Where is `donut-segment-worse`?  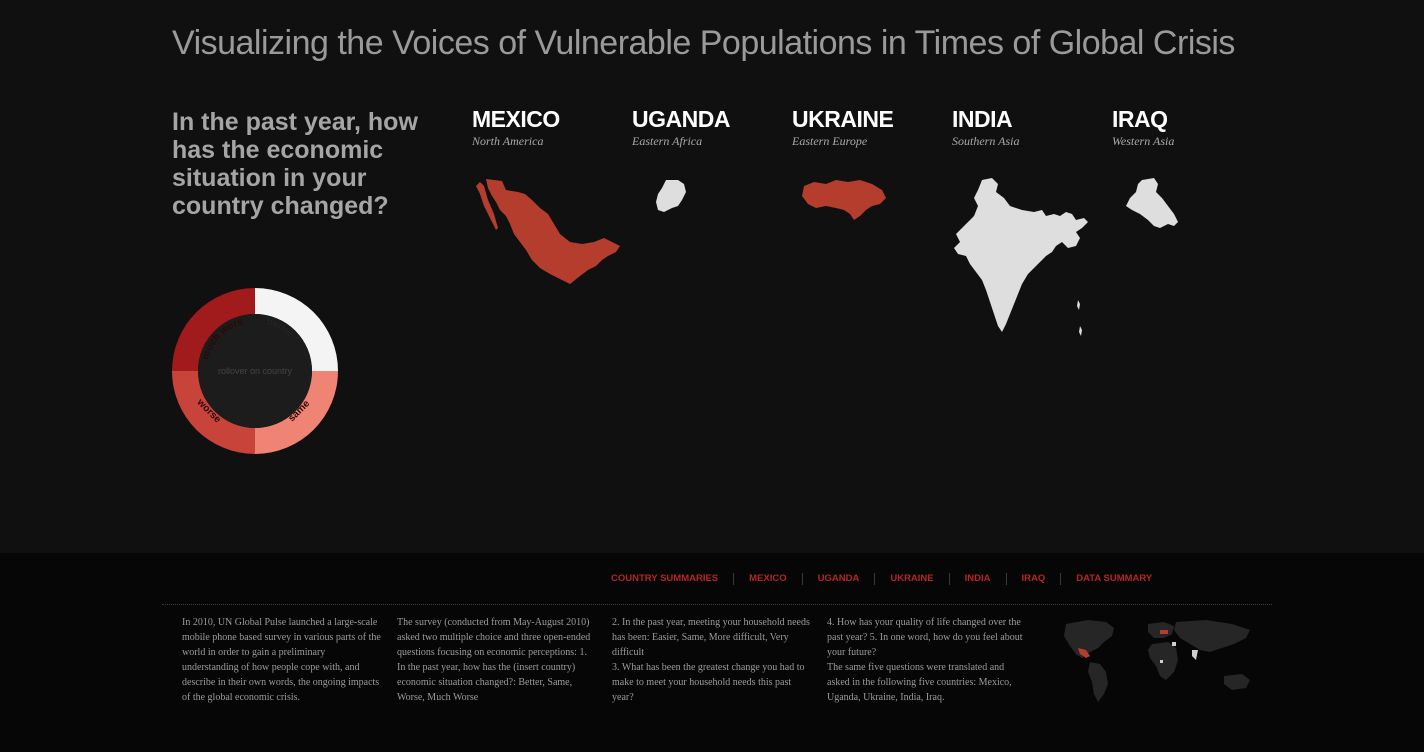
donut-segment-worse is located at coordinates (213, 412).